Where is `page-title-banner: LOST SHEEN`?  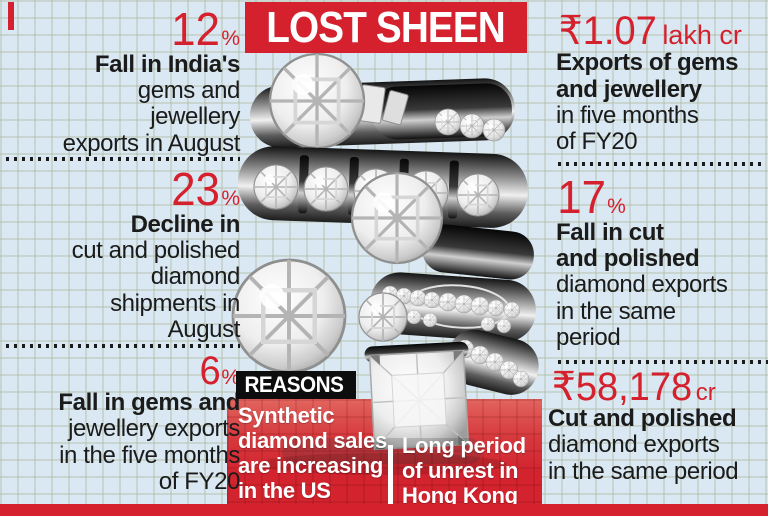 page-title-banner: LOST SHEEN is located at coordinates (386, 27).